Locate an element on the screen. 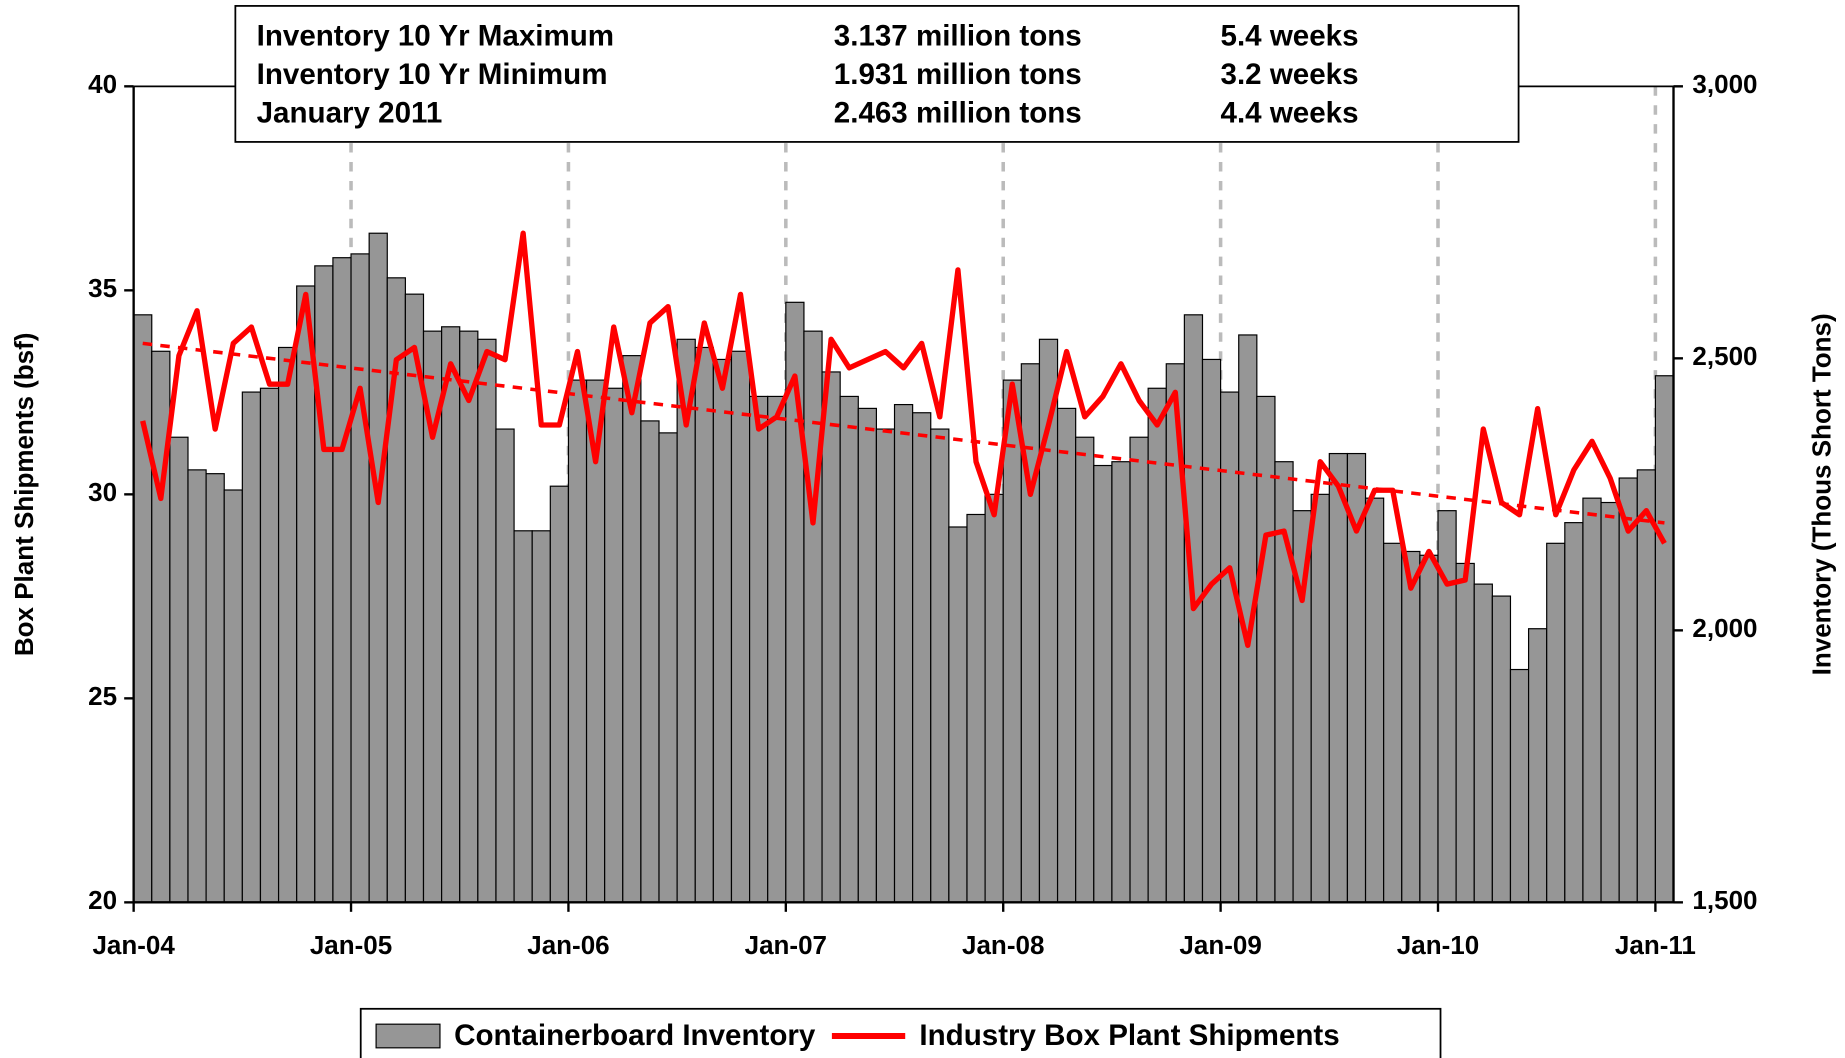 The image size is (1845, 1058). annotation-text: Inventory 10 Yr Minimum is located at coordinates (432, 74).